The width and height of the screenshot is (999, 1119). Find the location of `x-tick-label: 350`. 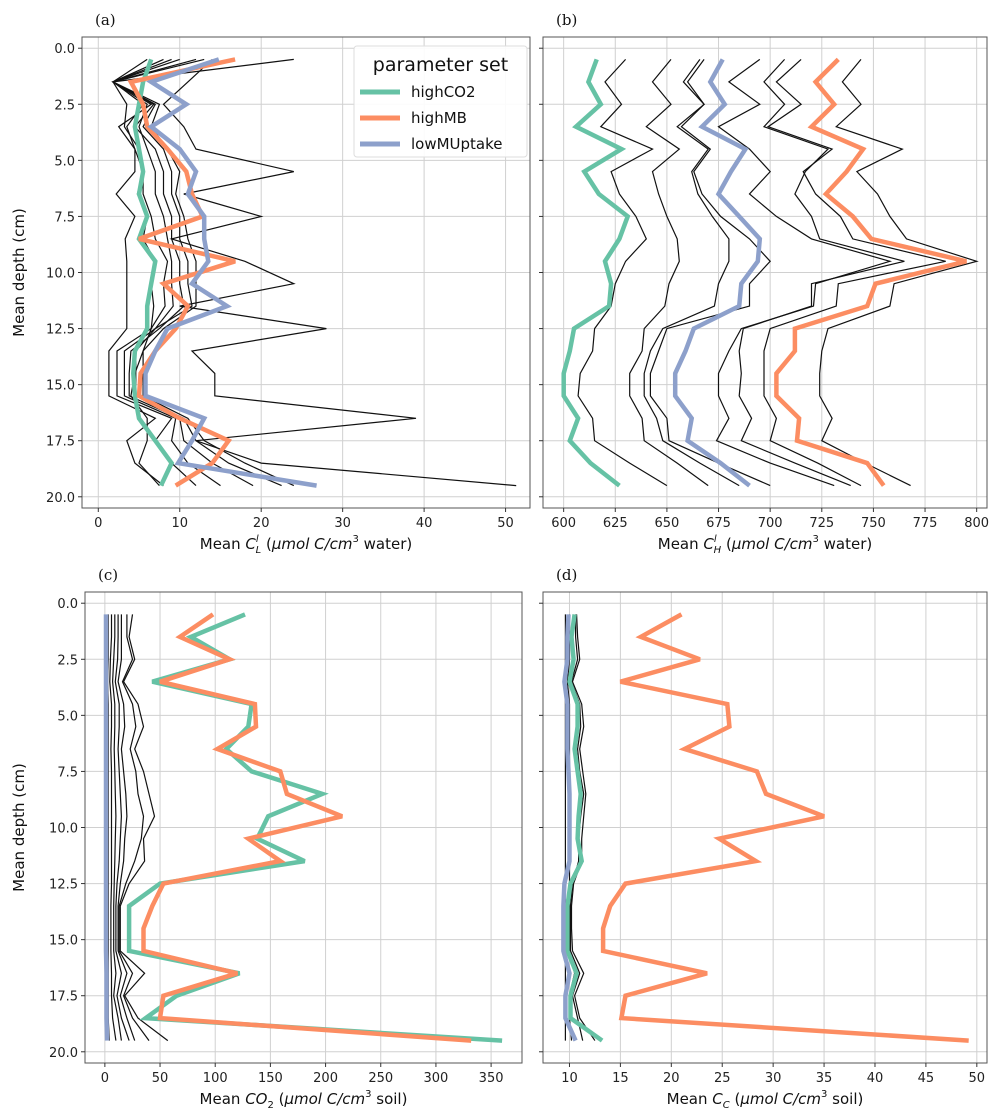

x-tick-label: 350 is located at coordinates (491, 1078).